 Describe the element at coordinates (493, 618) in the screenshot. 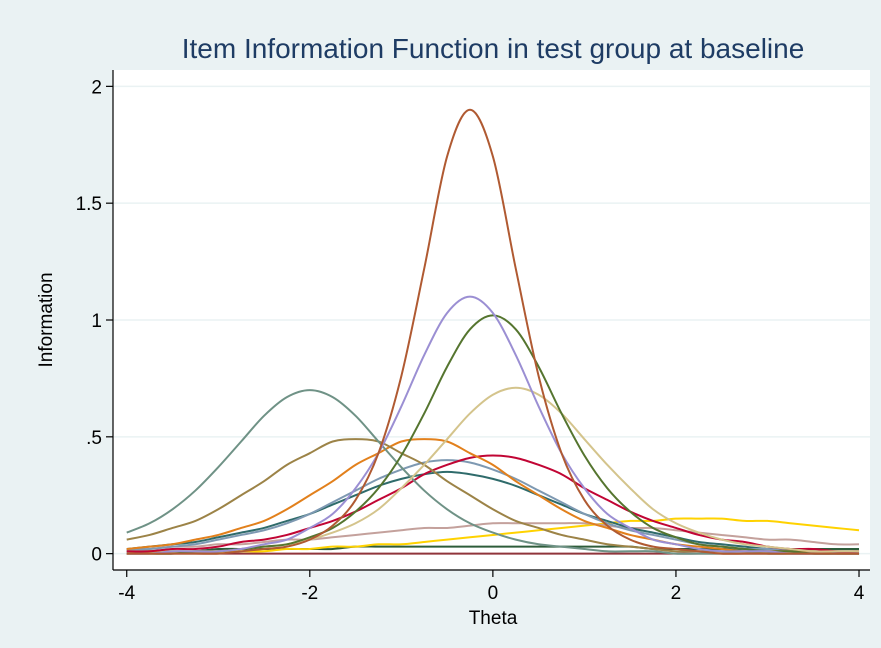

I see `x-axis-label: Theta` at that location.